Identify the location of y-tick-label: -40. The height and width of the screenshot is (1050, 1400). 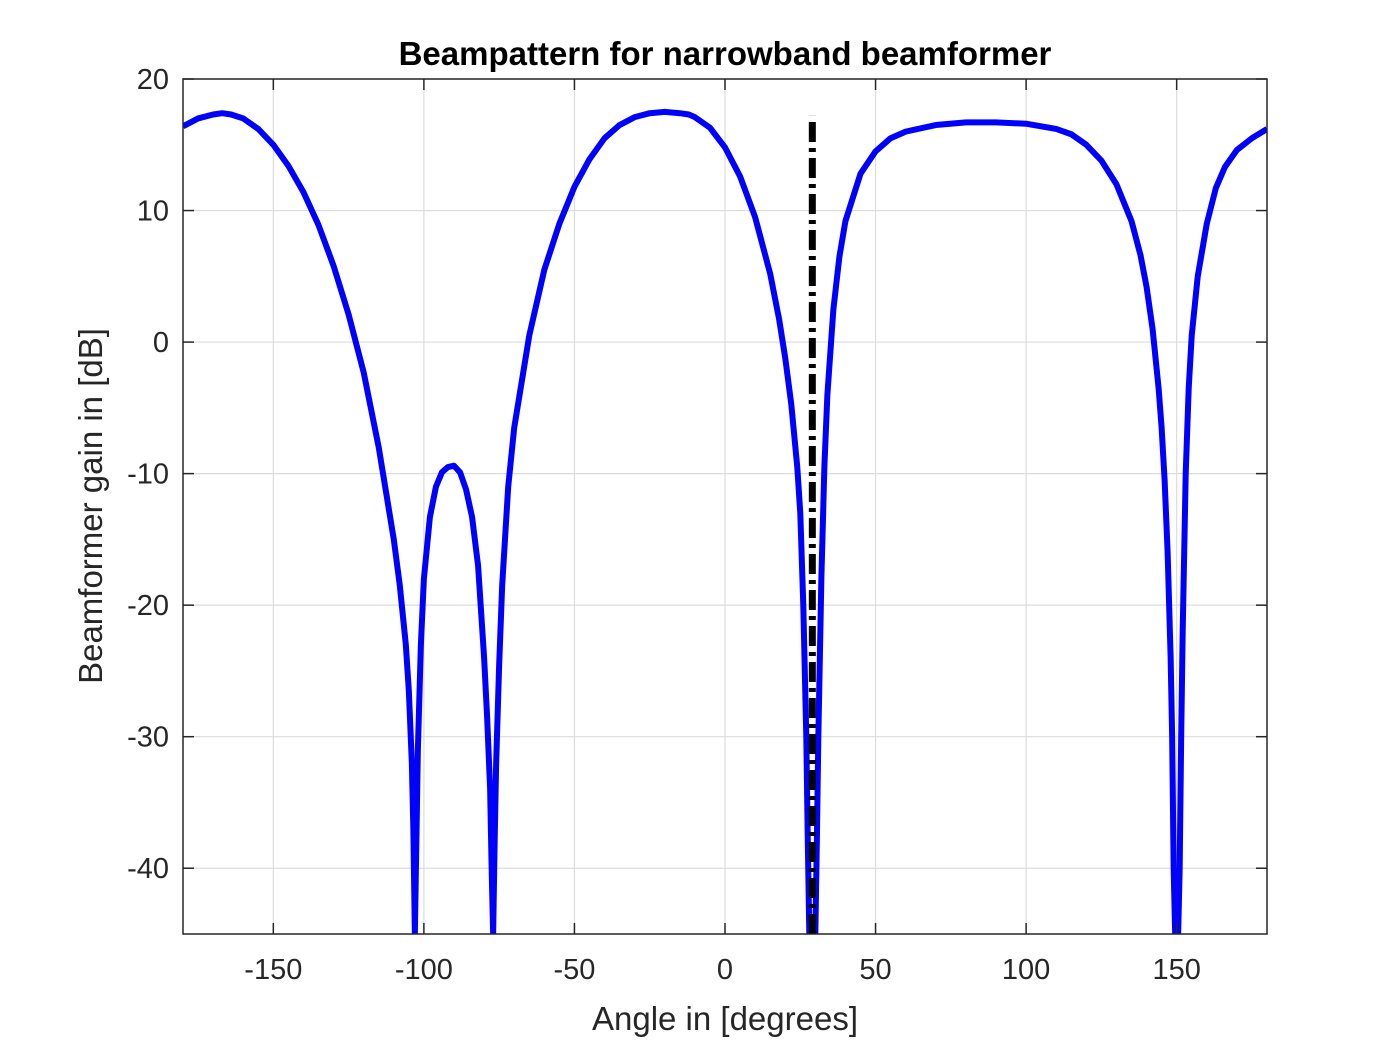
(148, 869).